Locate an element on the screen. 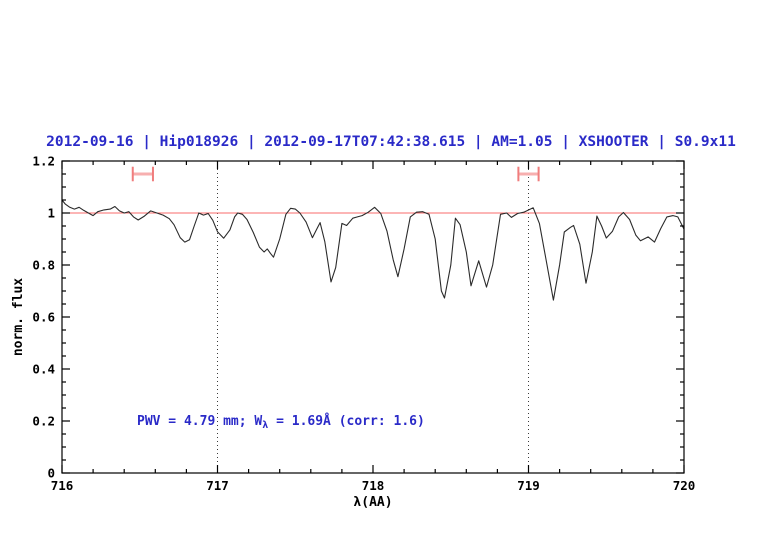 This screenshot has height=542, width=782. y-tick-label-0.4: 0.4 is located at coordinates (43, 369).